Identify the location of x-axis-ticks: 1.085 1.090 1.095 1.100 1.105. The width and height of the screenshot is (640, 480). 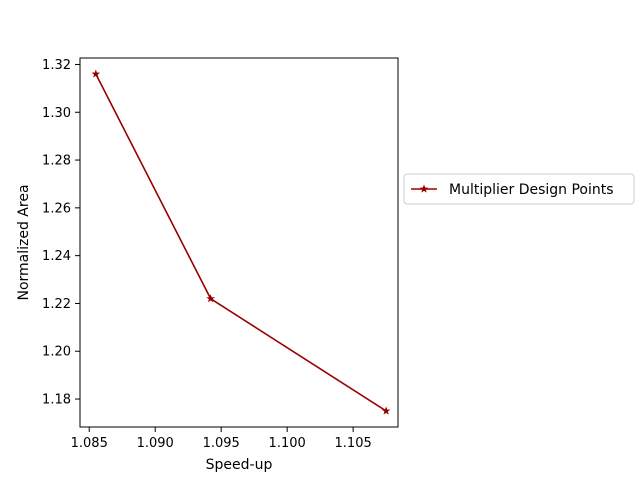
(221, 439).